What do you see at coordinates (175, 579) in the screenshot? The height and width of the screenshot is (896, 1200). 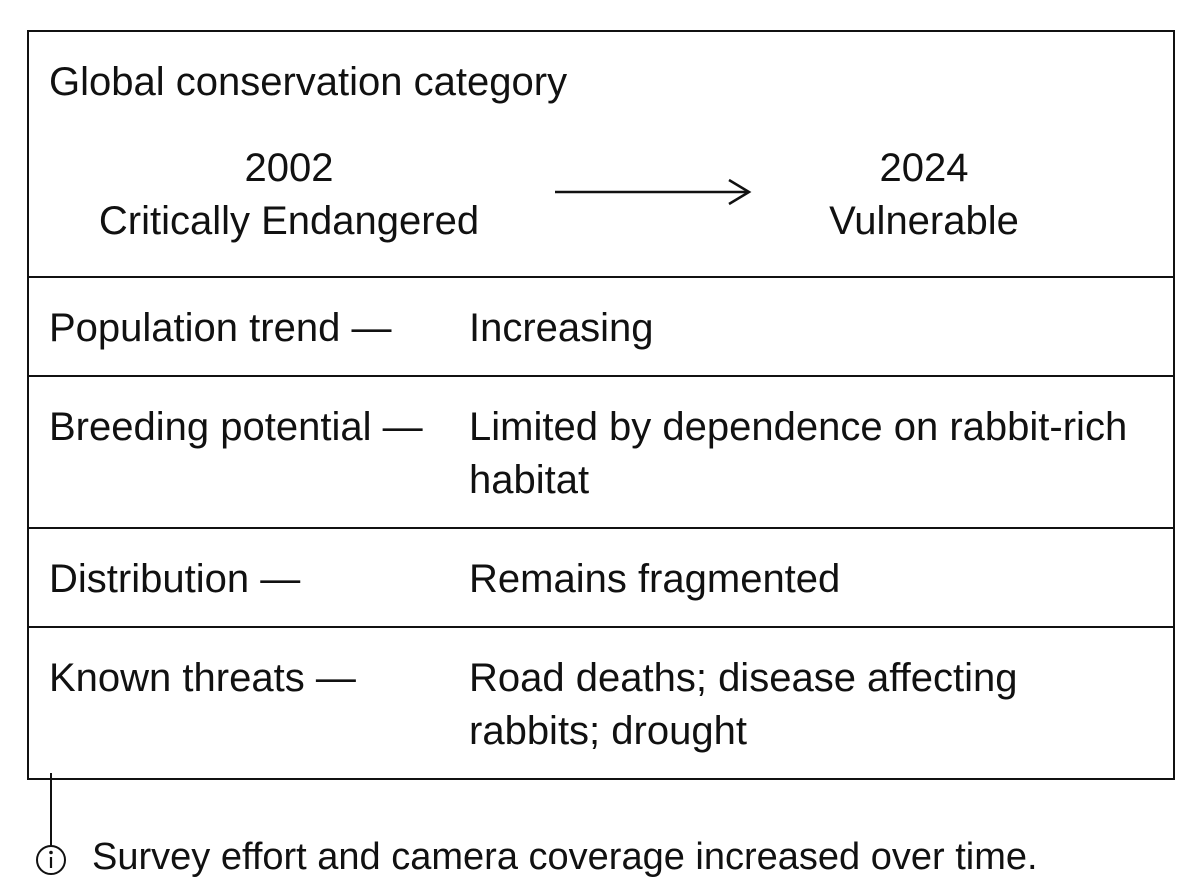 I see `row-label: Distribution —` at bounding box center [175, 579].